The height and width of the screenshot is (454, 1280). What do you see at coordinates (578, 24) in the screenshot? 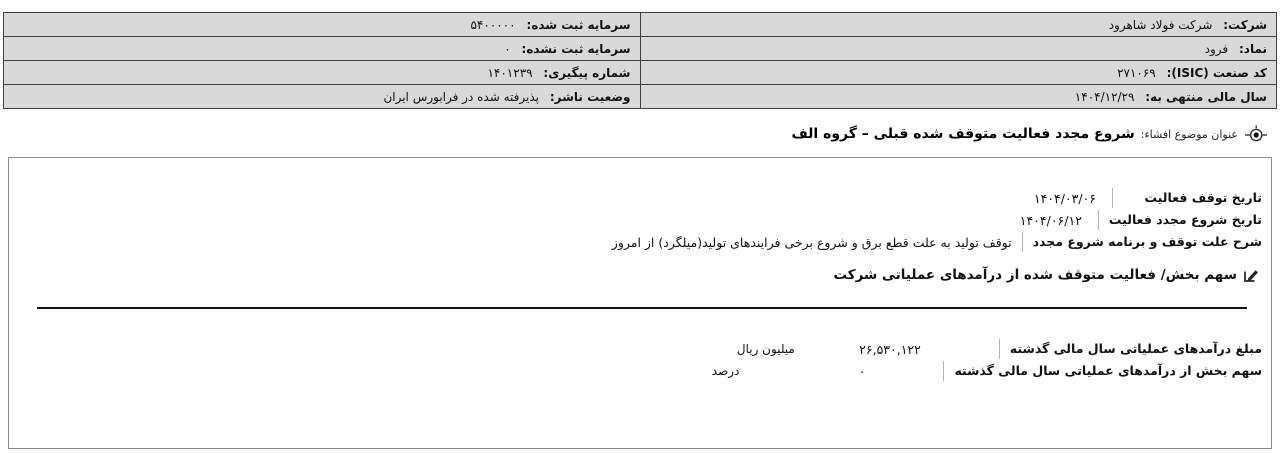
I see `registered-capital-label: سرمایه ثبت شده:` at bounding box center [578, 24].